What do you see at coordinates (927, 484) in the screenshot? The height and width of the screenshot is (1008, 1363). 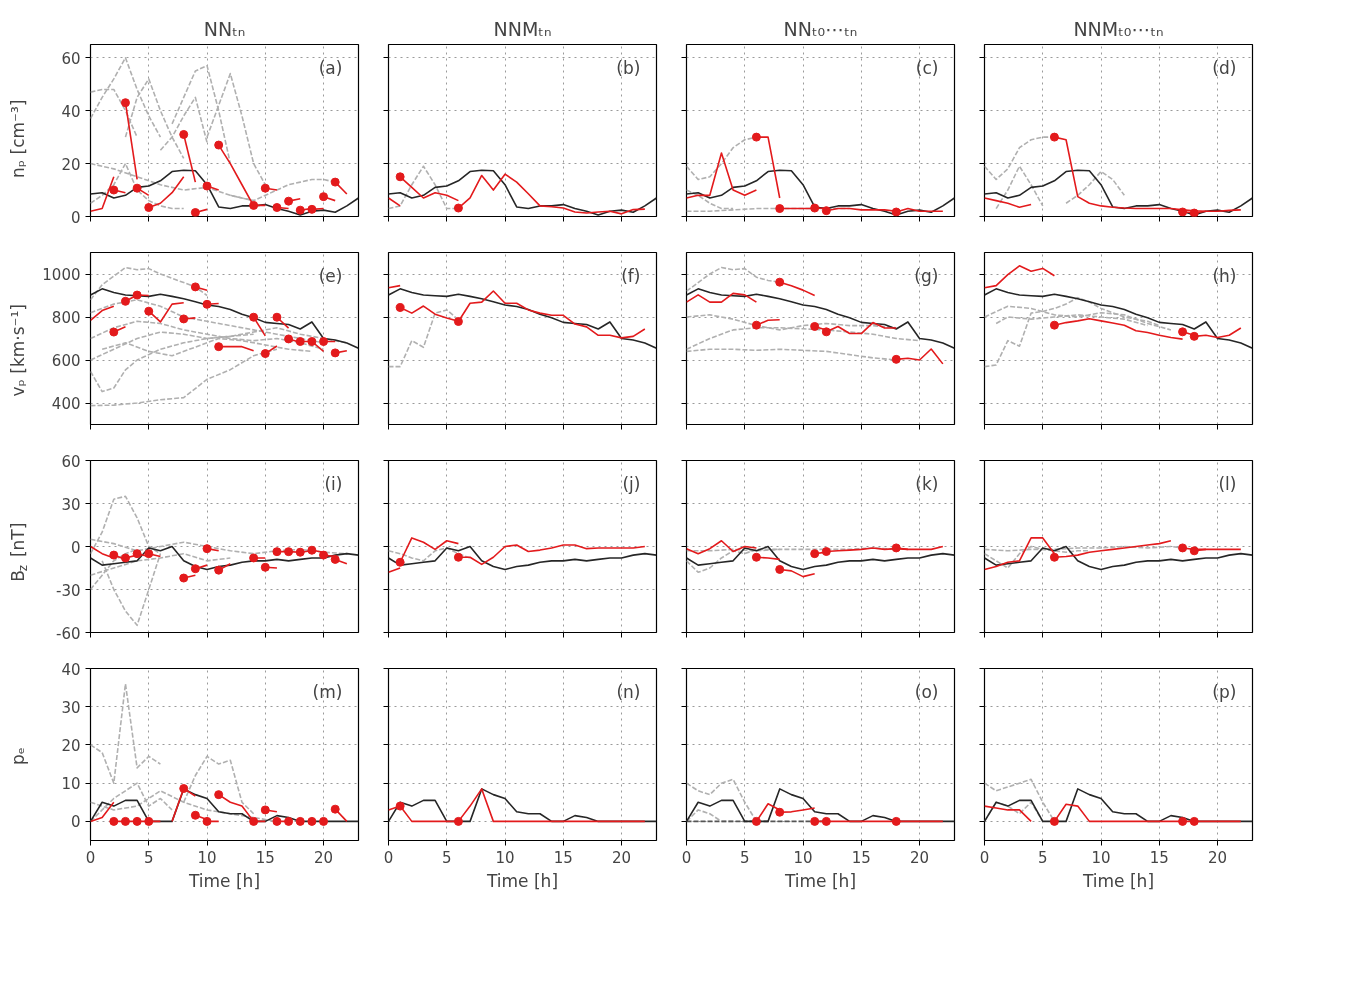 I see `annotation: (k)` at bounding box center [927, 484].